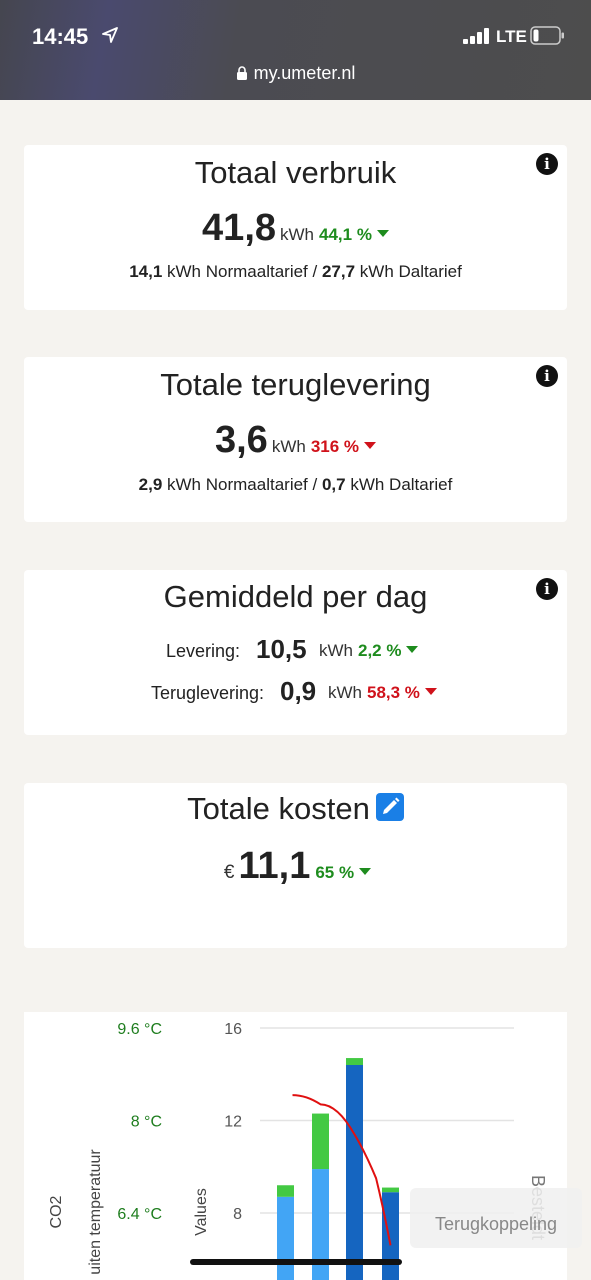 The width and height of the screenshot is (591, 1280). Describe the element at coordinates (241, 440) in the screenshot. I see `return-value: 3,6` at that location.